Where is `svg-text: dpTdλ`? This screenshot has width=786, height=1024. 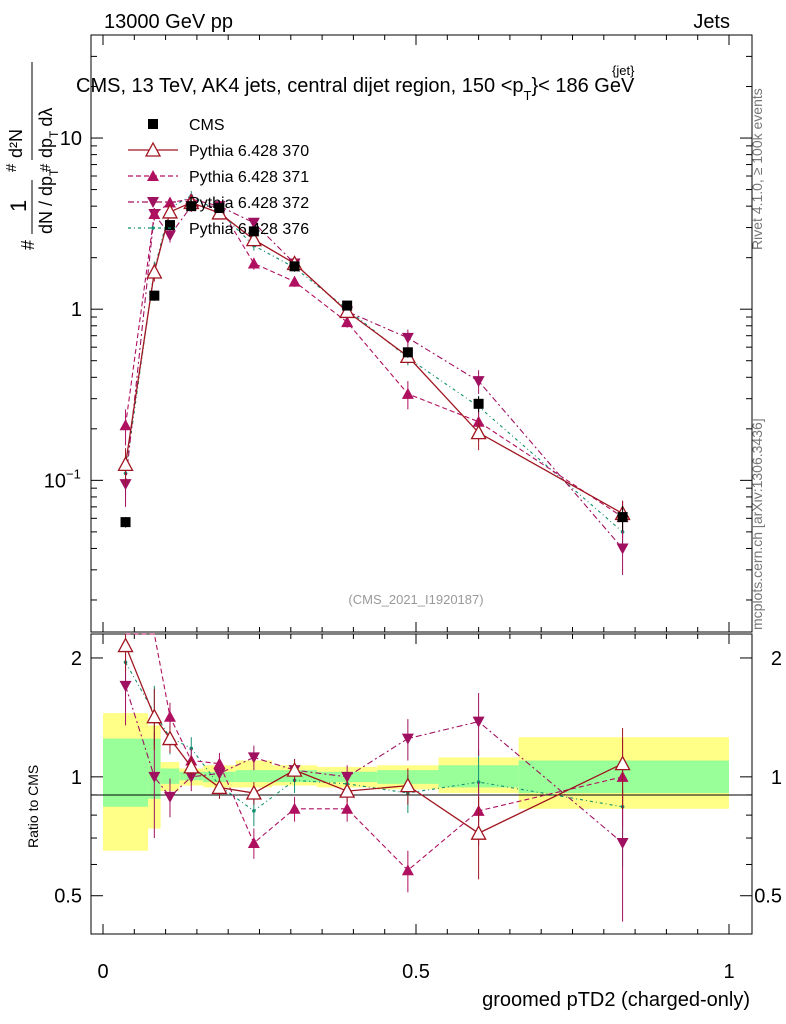 svg-text: dpTdλ is located at coordinates (48, 133).